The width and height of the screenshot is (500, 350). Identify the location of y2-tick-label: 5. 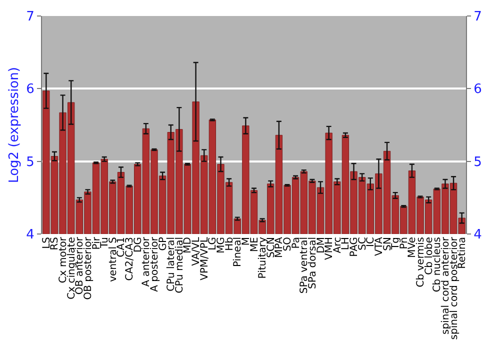
(478, 162).